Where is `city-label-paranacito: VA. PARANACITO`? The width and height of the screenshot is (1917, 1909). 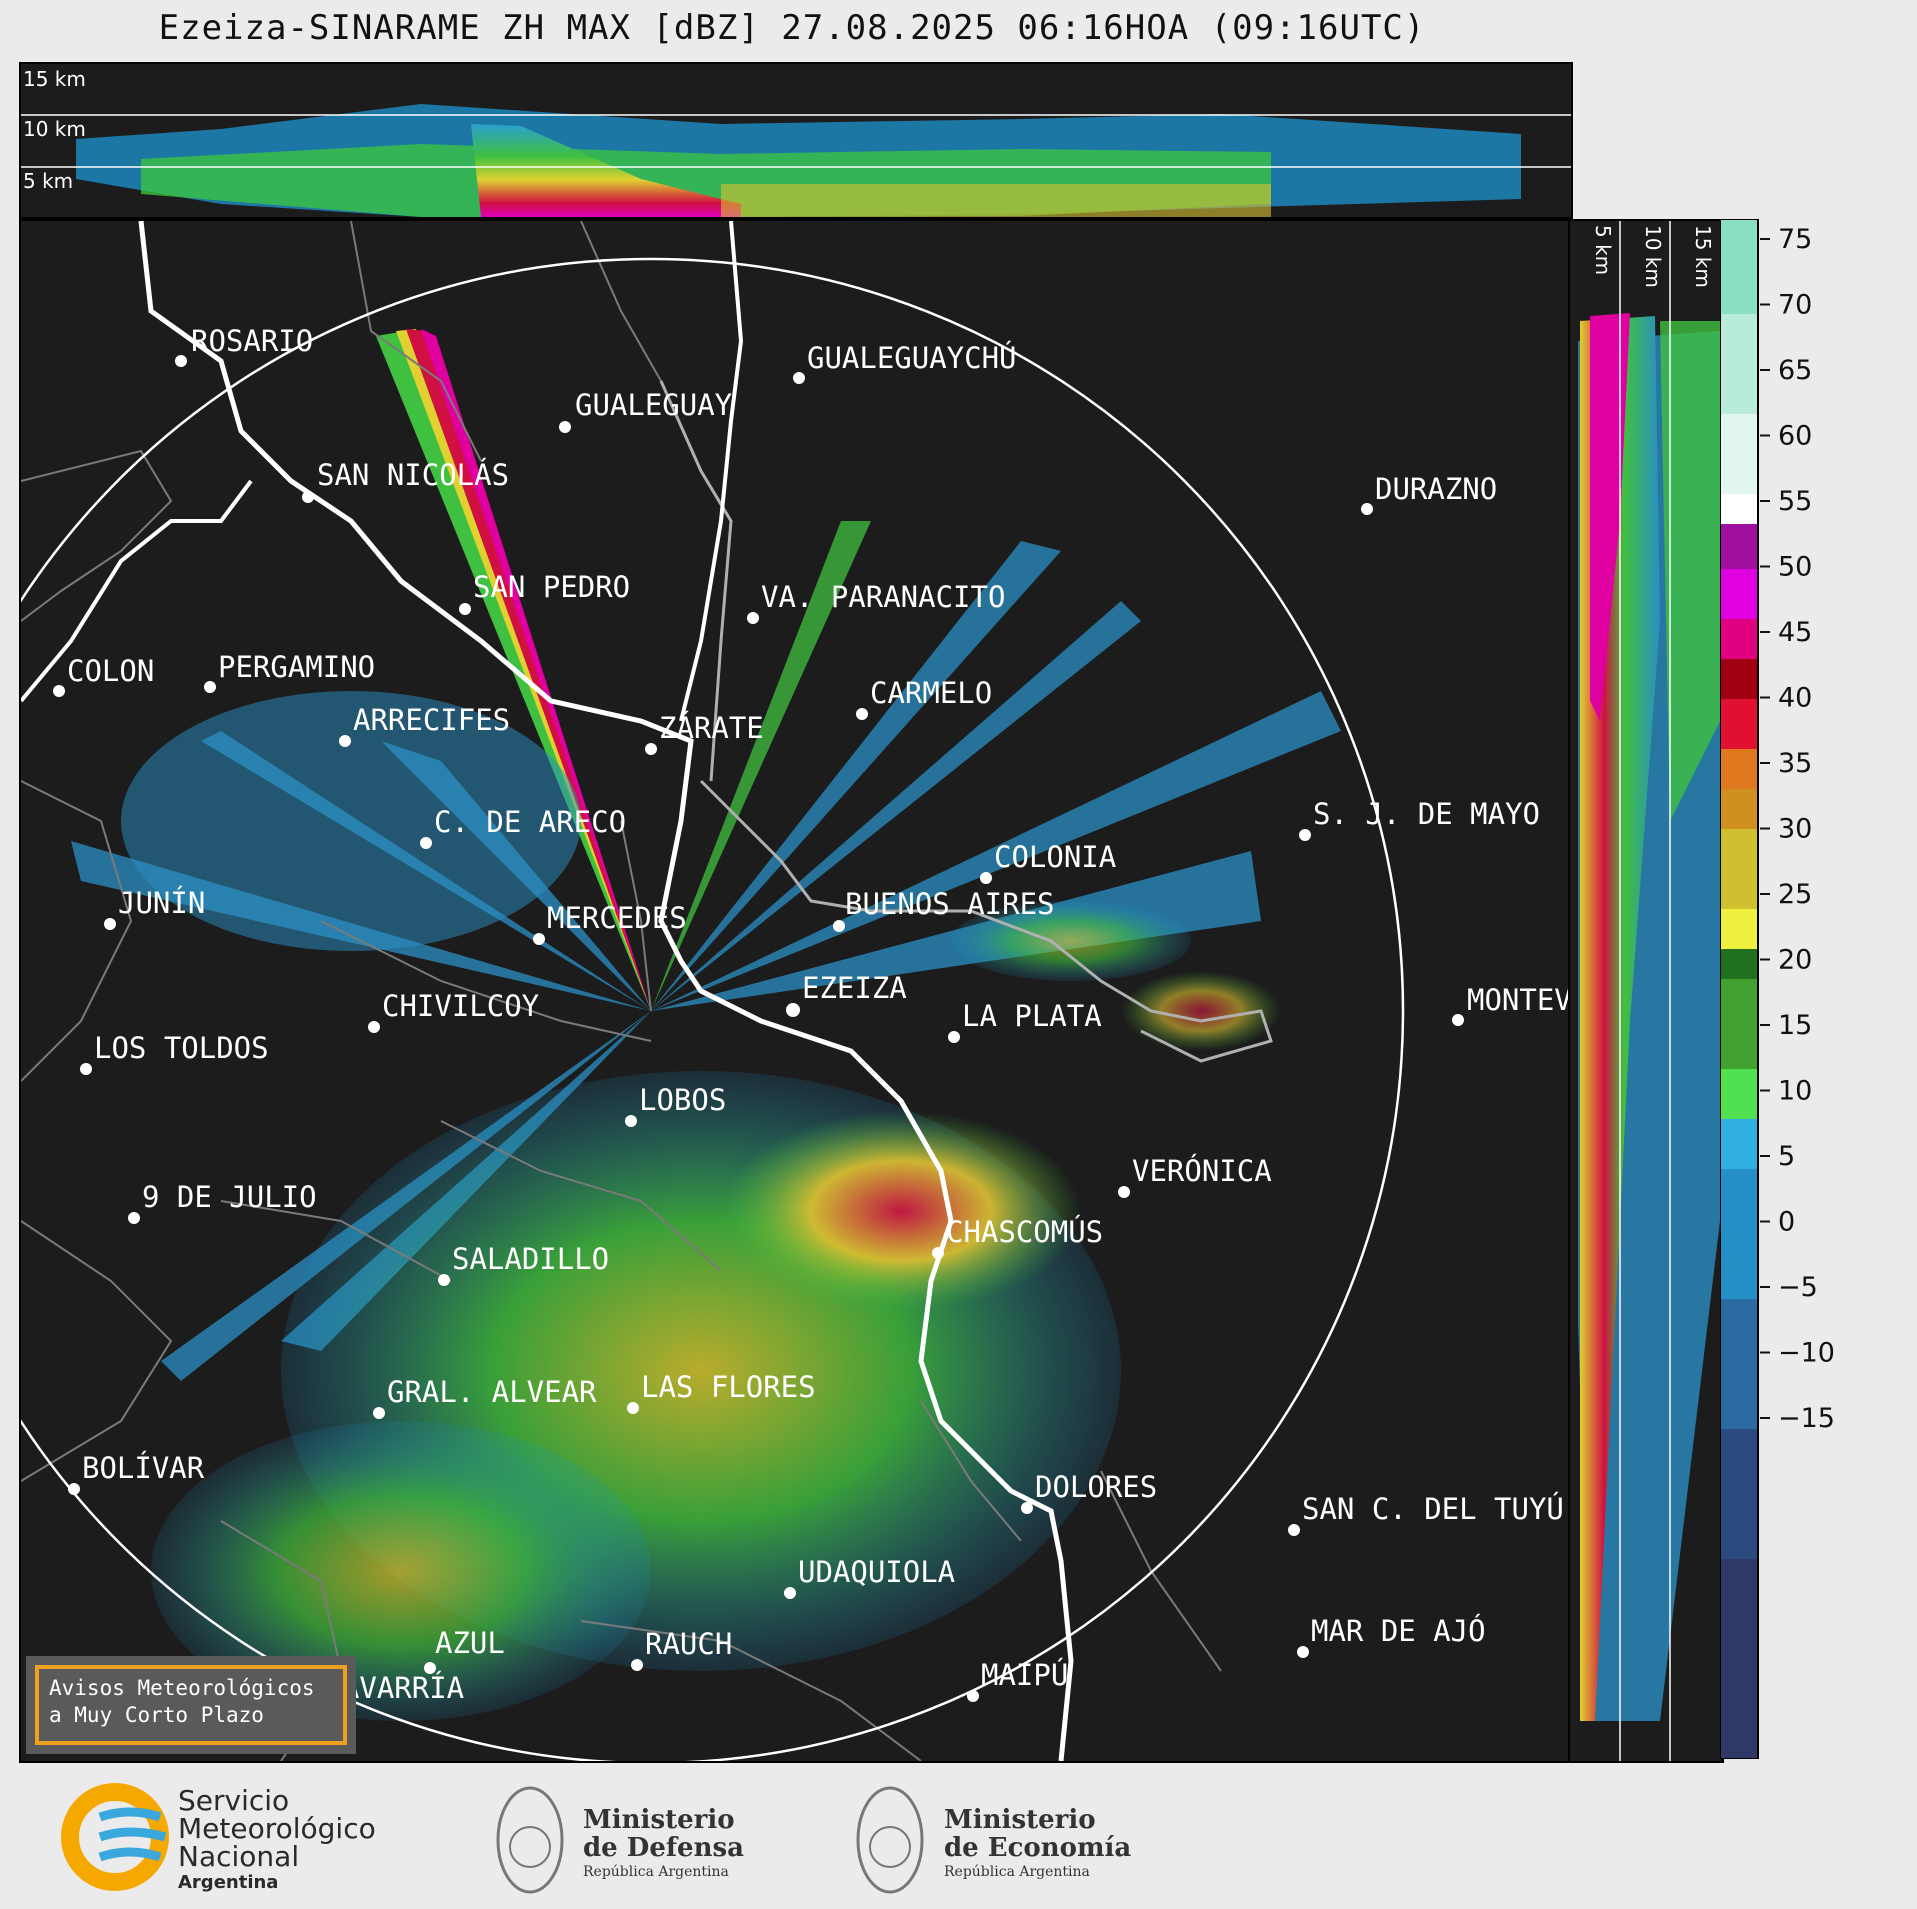
city-label-paranacito: VA. PARANACITO is located at coordinates (883, 597).